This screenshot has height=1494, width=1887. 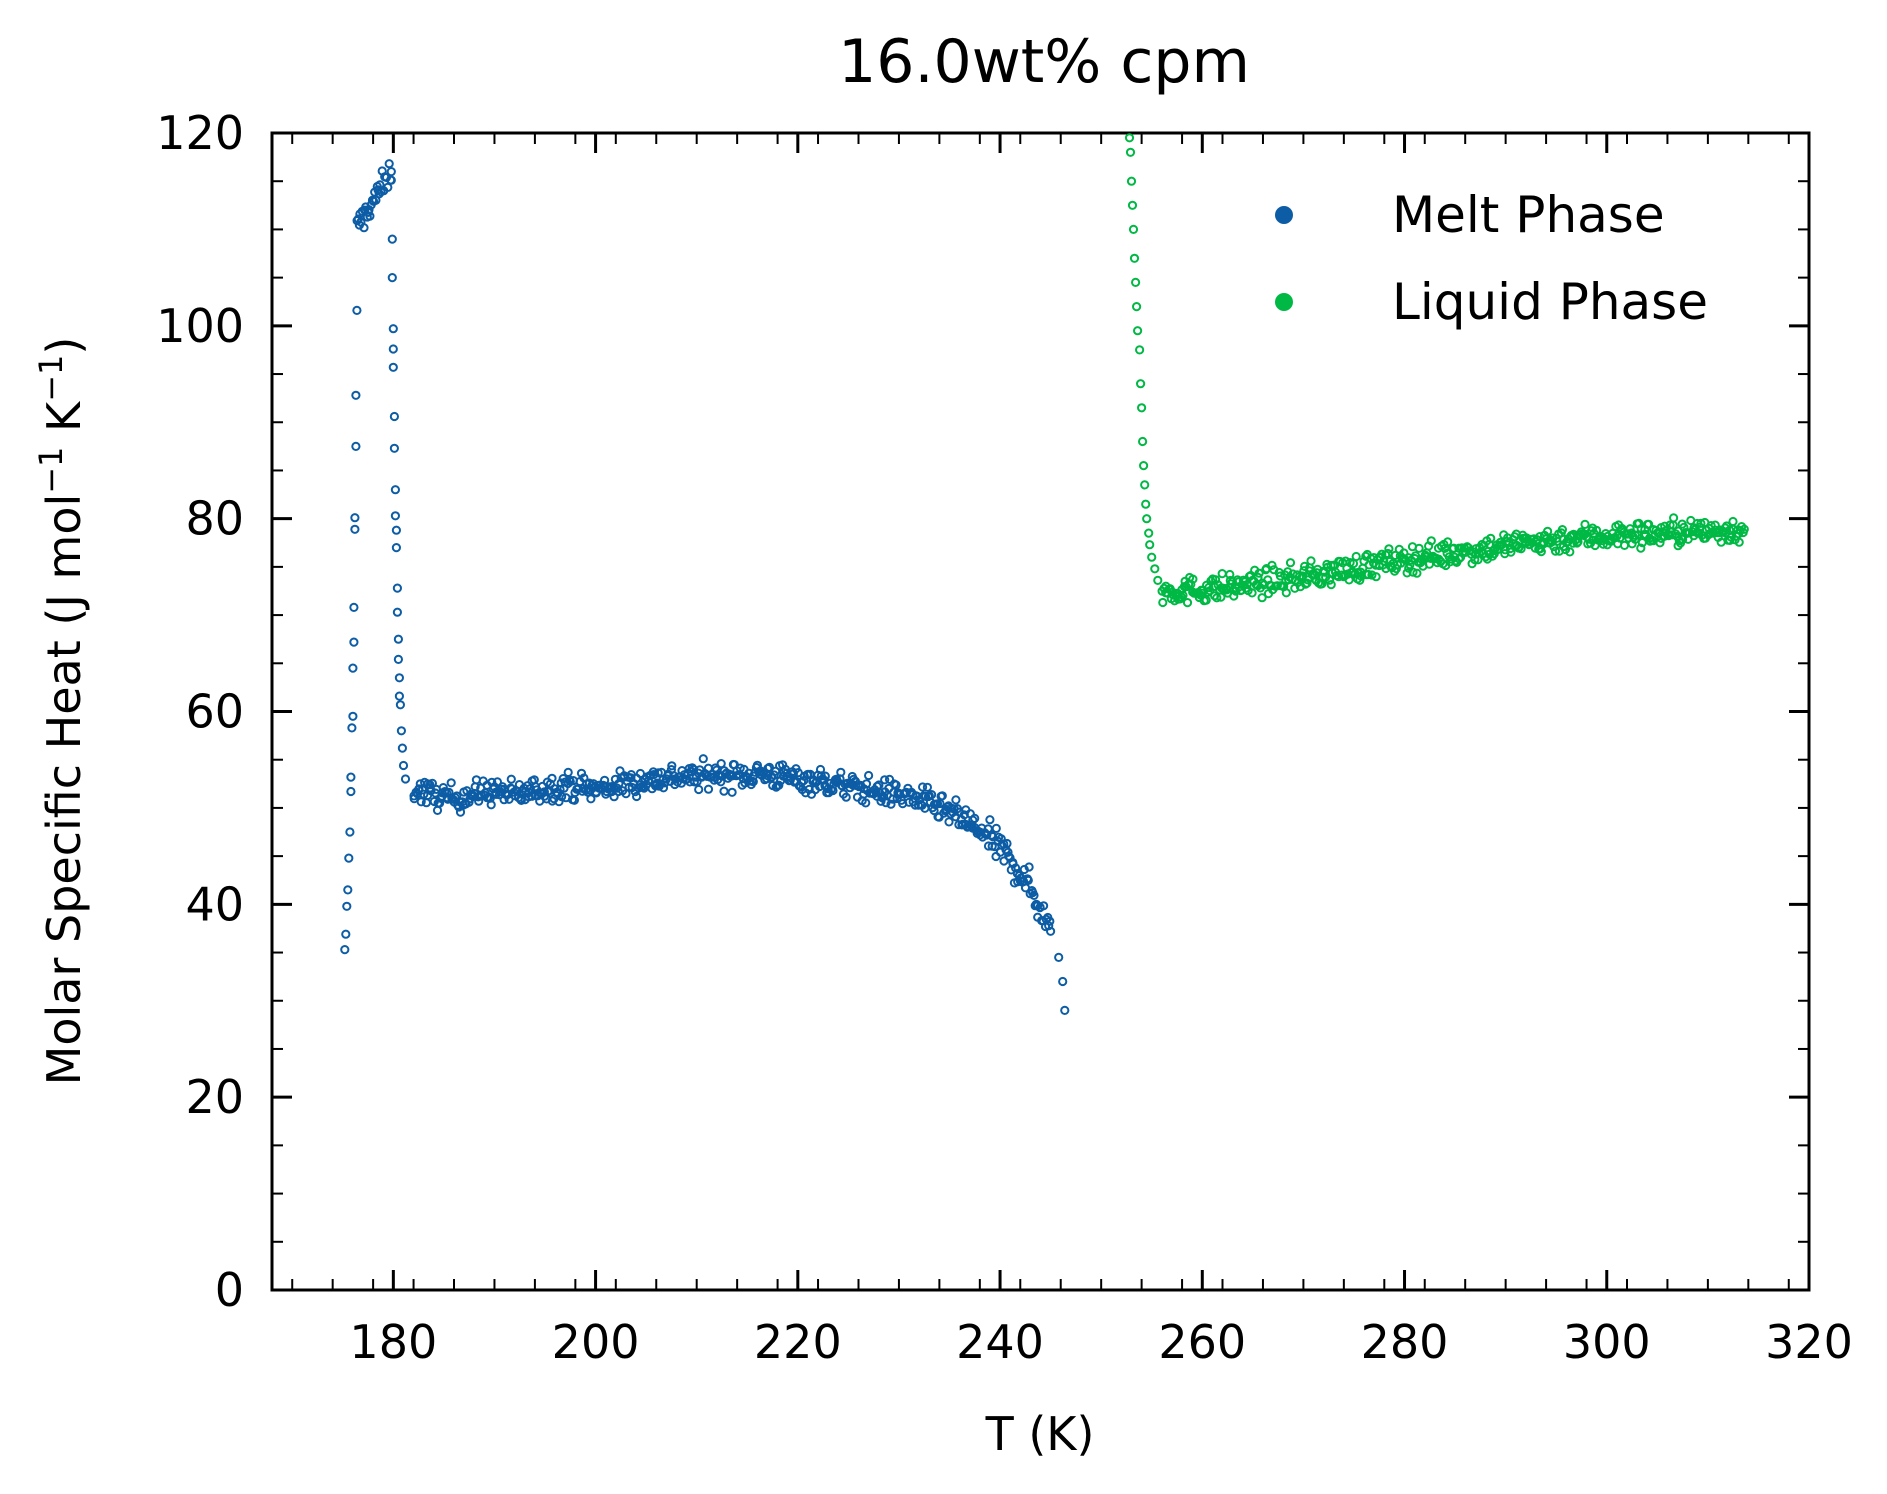 What do you see at coordinates (200, 326) in the screenshot?
I see `y-tick-label: 100` at bounding box center [200, 326].